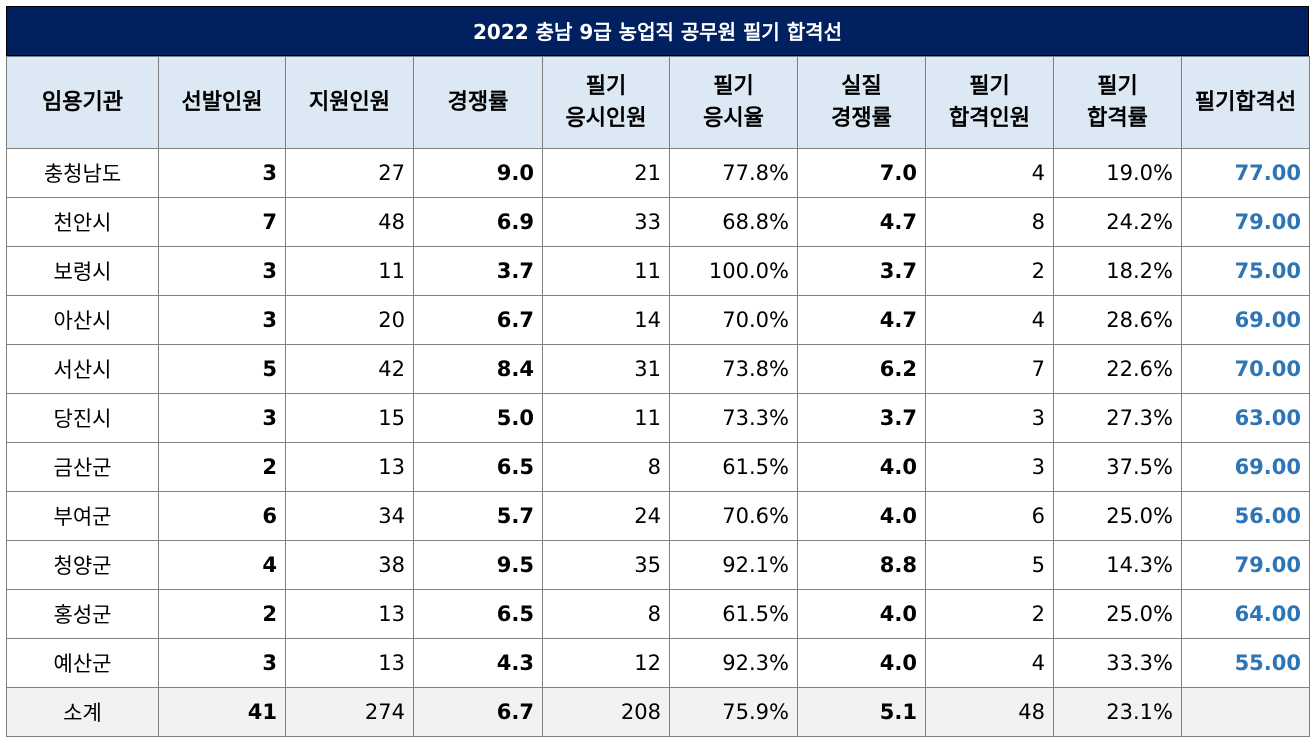  I want to click on competition-rate: 6.7, so click(478, 320).